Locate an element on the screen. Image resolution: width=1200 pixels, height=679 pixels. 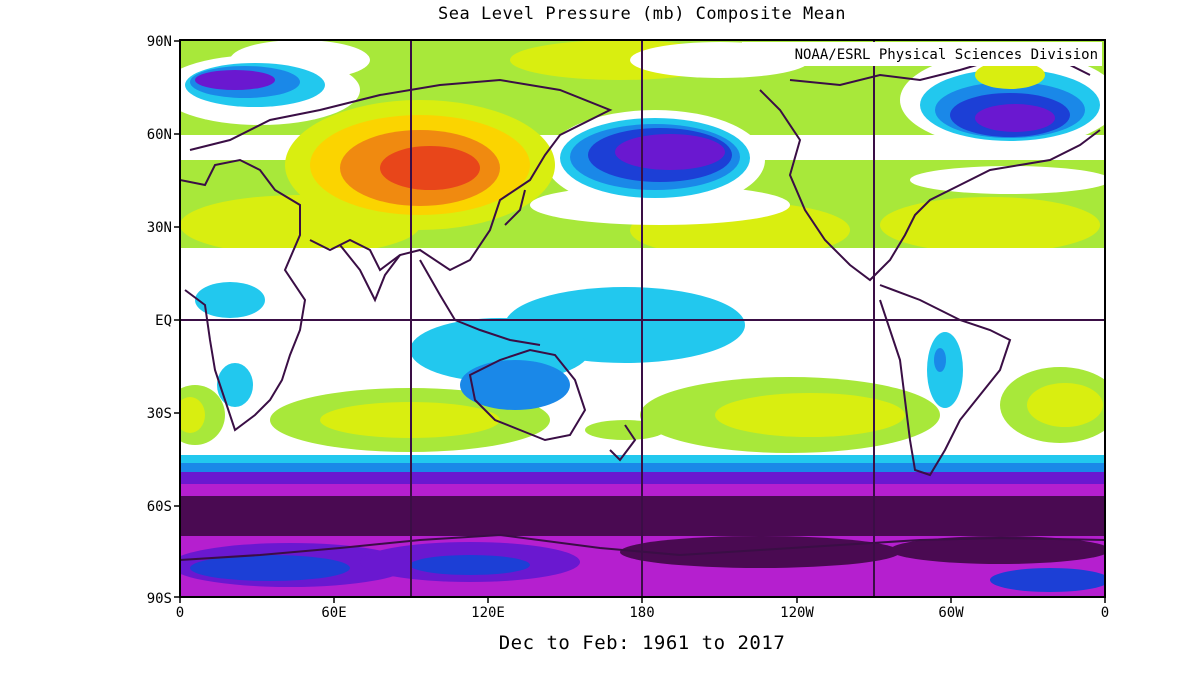
aleutian-low is located at coordinates (655, 160).